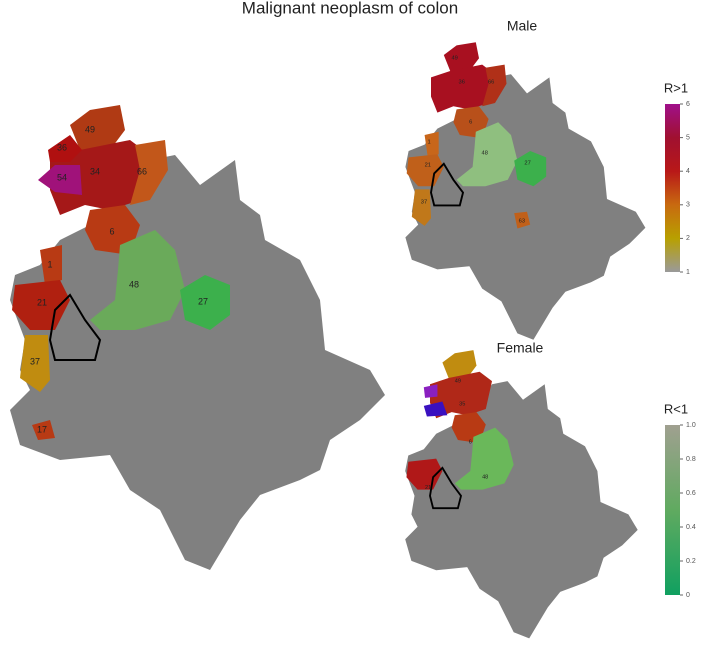 Image resolution: width=701 pixels, height=660 pixels. What do you see at coordinates (62, 177) in the screenshot?
I see `region-label: 54` at bounding box center [62, 177].